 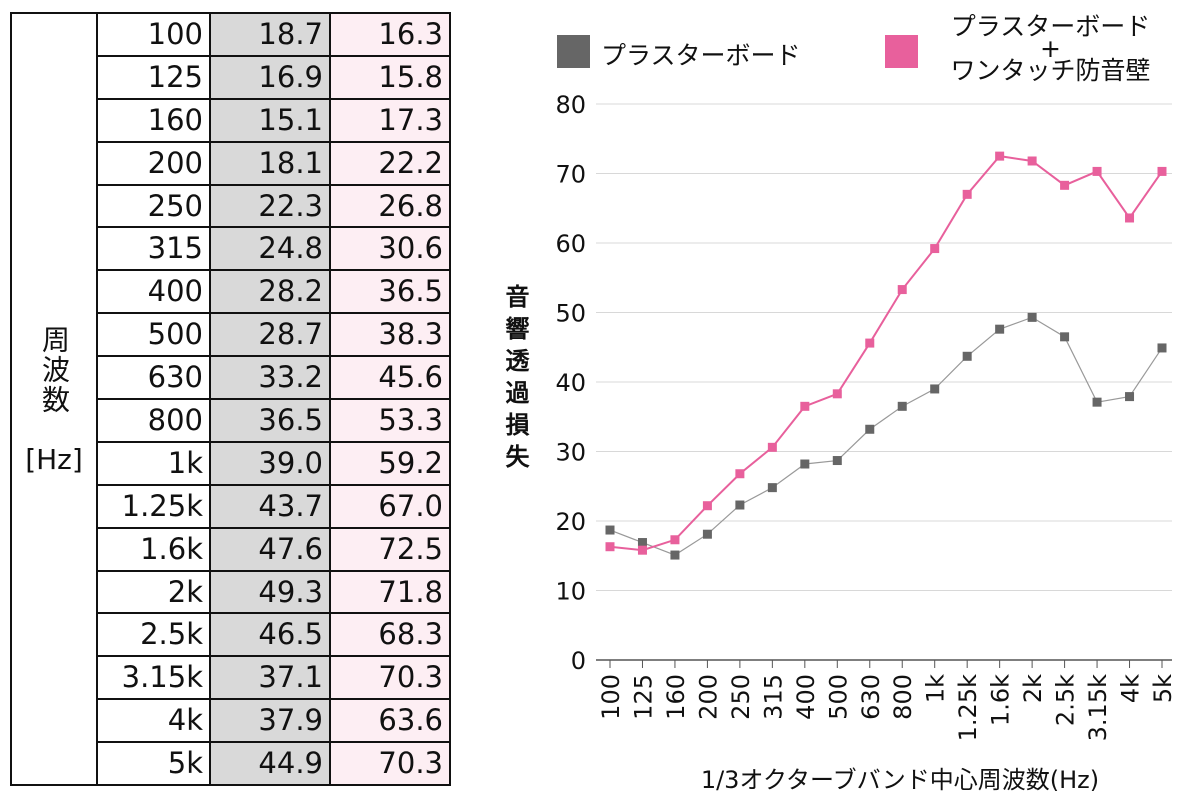 What do you see at coordinates (270, 77) in the screenshot?
I see `value-cell: 16.9` at bounding box center [270, 77].